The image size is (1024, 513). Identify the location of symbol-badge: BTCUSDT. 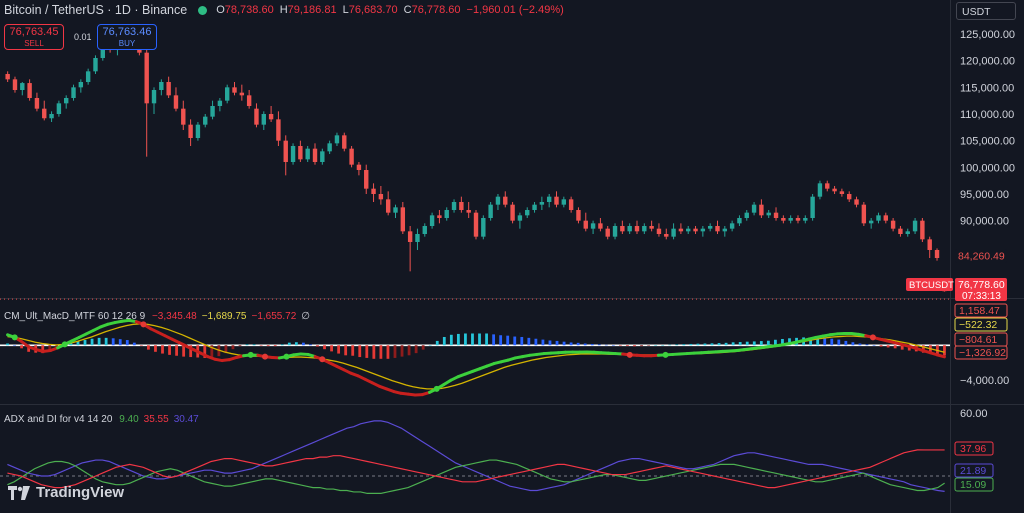
(931, 285).